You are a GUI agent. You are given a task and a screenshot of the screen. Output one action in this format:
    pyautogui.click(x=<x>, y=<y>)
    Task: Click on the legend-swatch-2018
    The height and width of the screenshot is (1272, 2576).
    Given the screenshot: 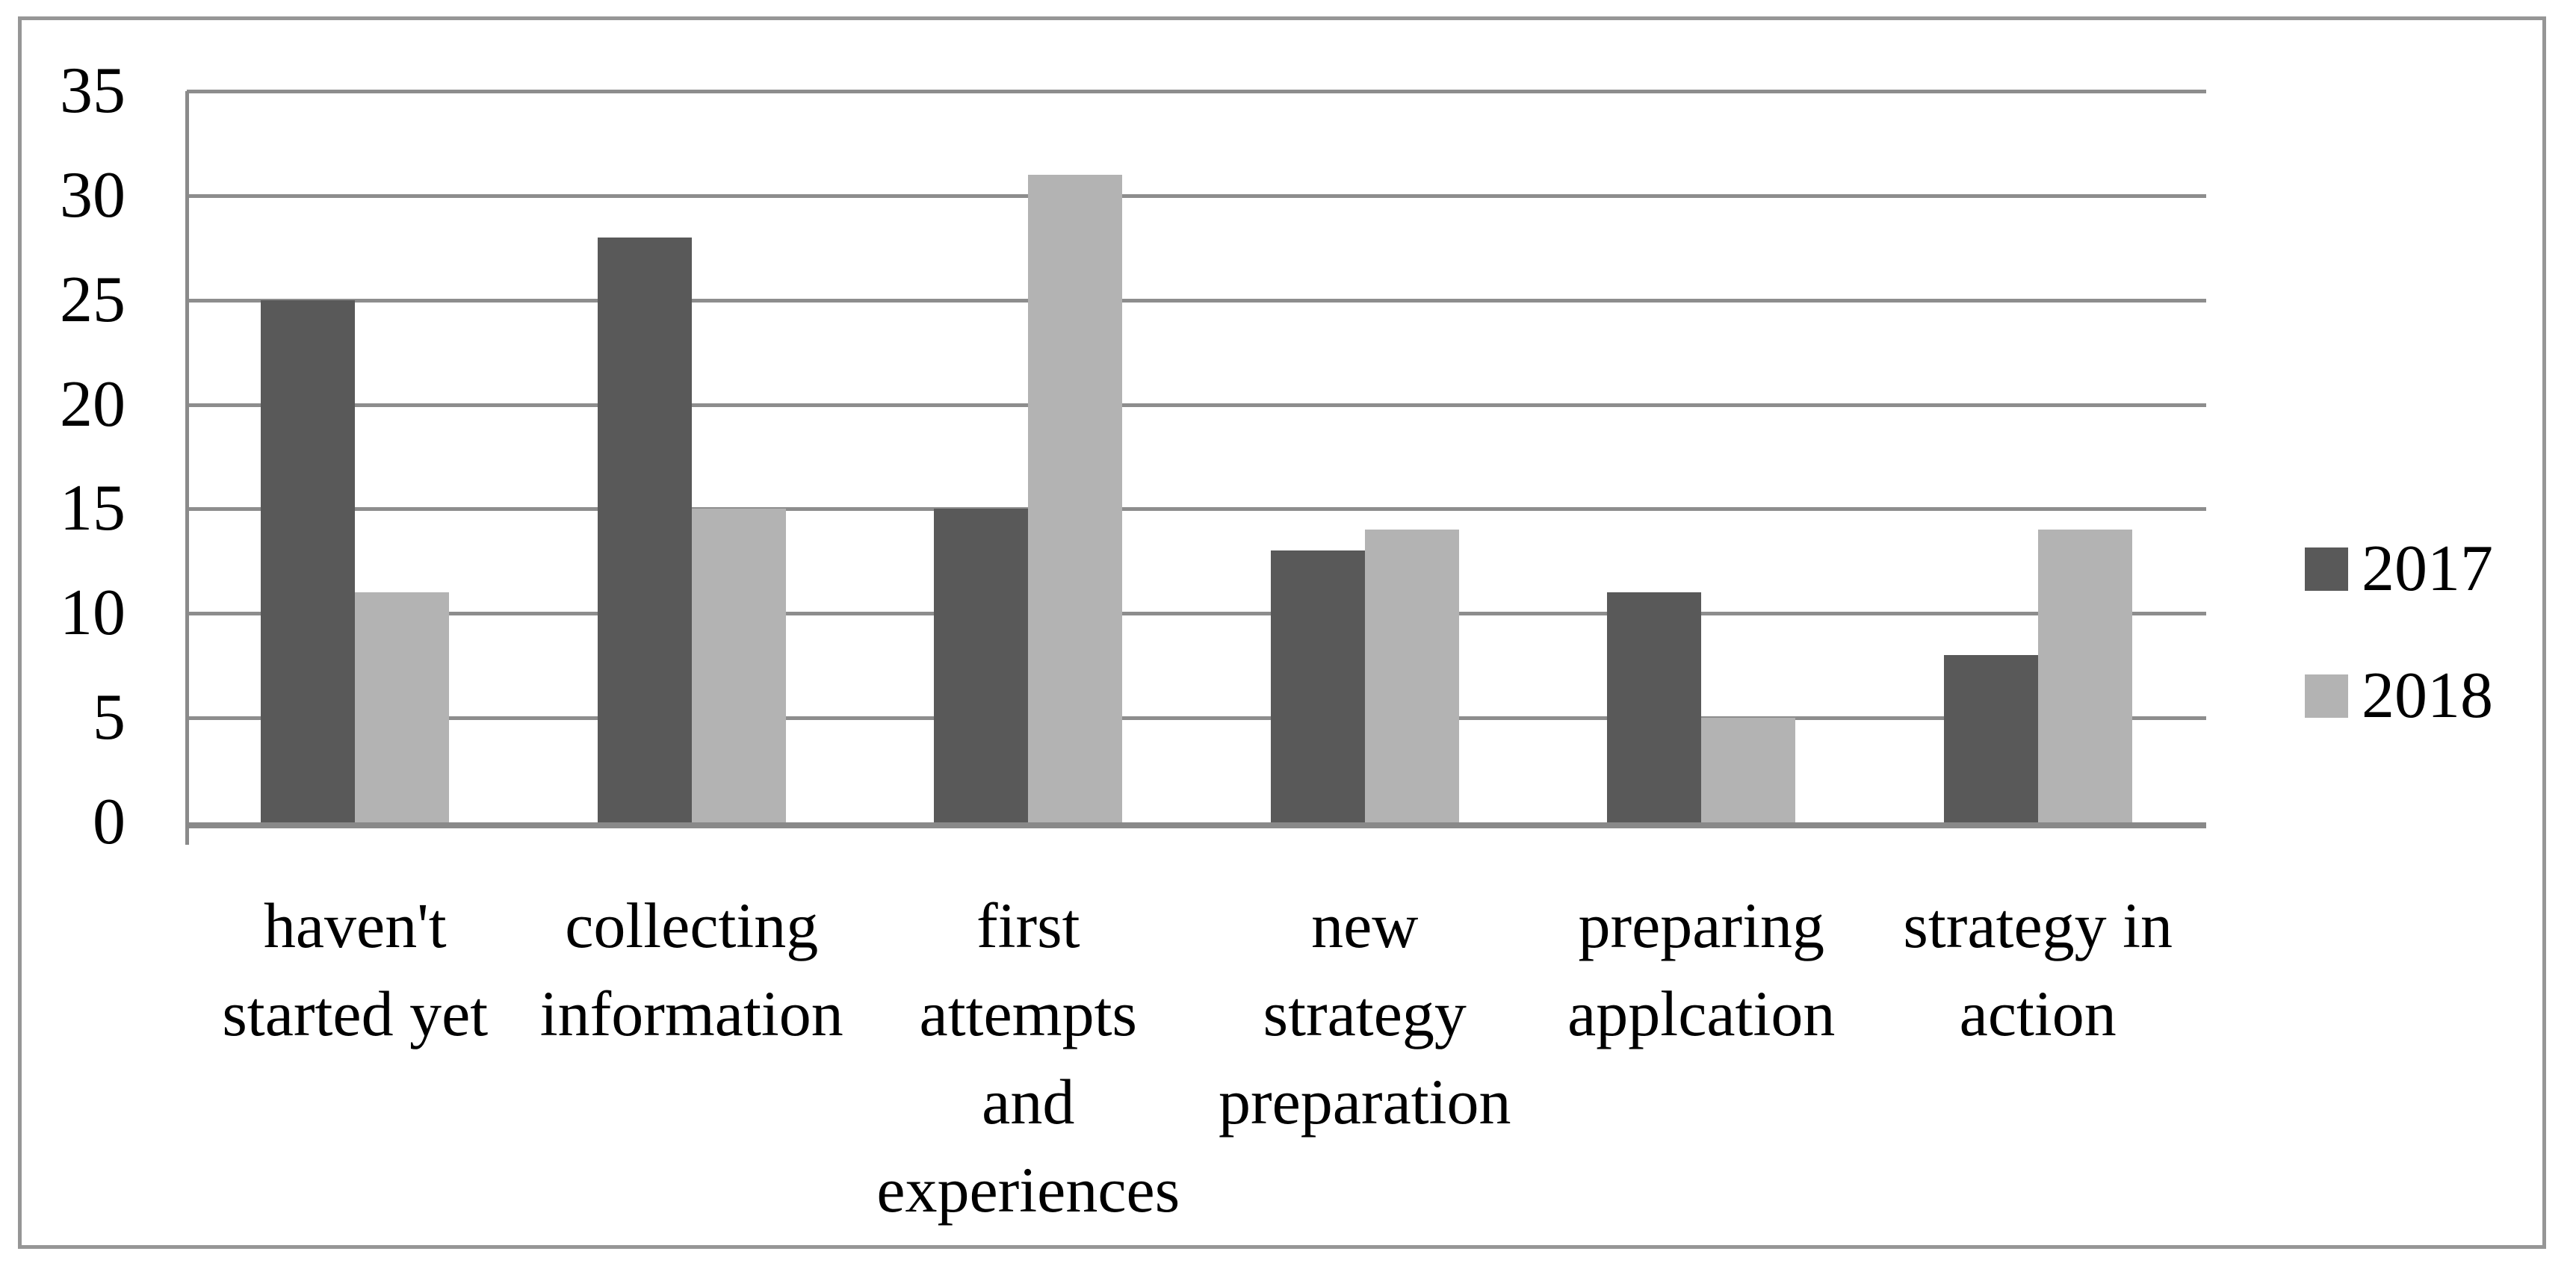 What is the action you would take?
    pyautogui.click(x=2326, y=696)
    